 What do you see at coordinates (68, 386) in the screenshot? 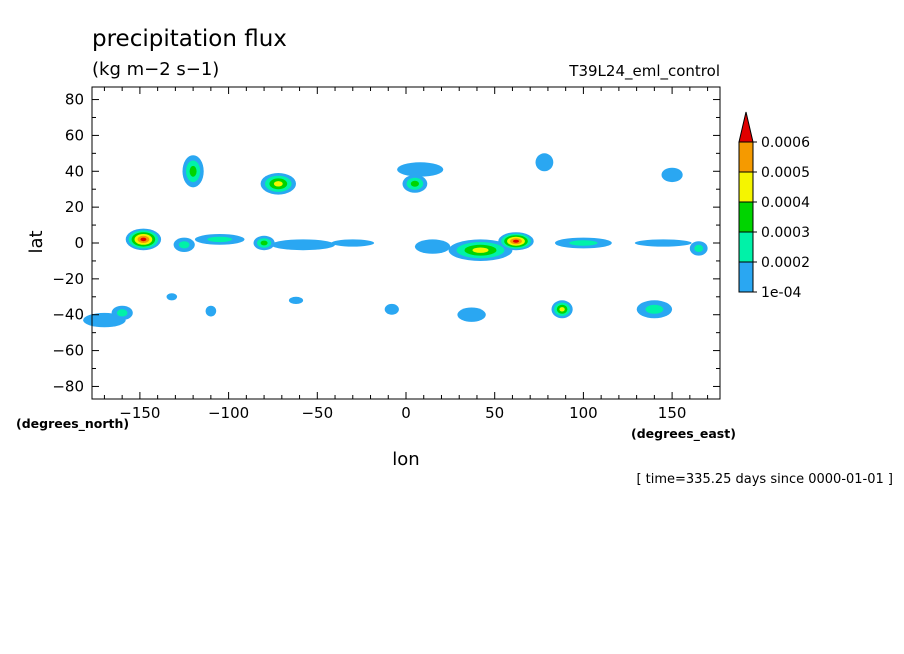
I see `y-tick-label: −80` at bounding box center [68, 386].